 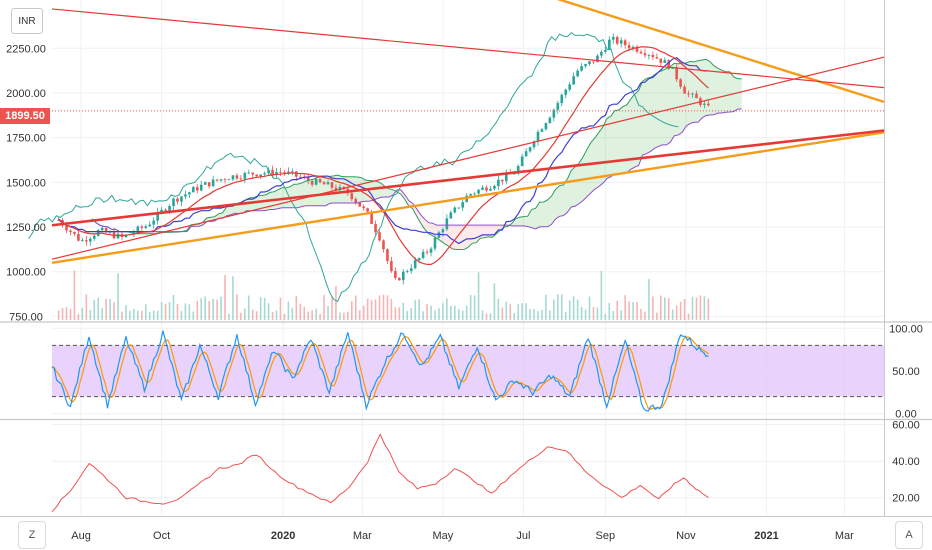 I want to click on zoom-button: Z, so click(x=32, y=535).